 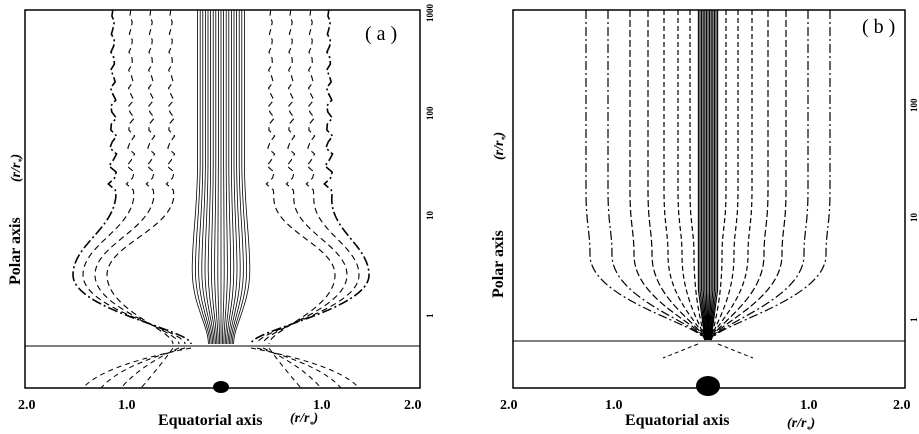 I want to click on panel-a-xtick-left-2: 2.0, so click(x=27, y=405).